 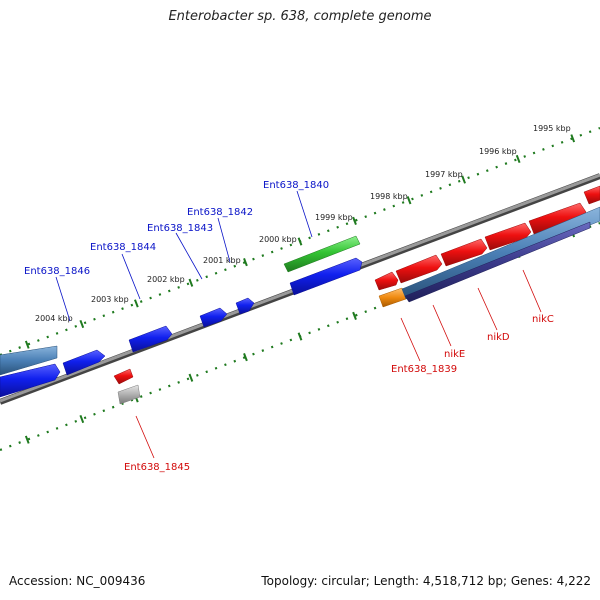 I want to click on gene-label-nikE: nikE, so click(x=454, y=354).